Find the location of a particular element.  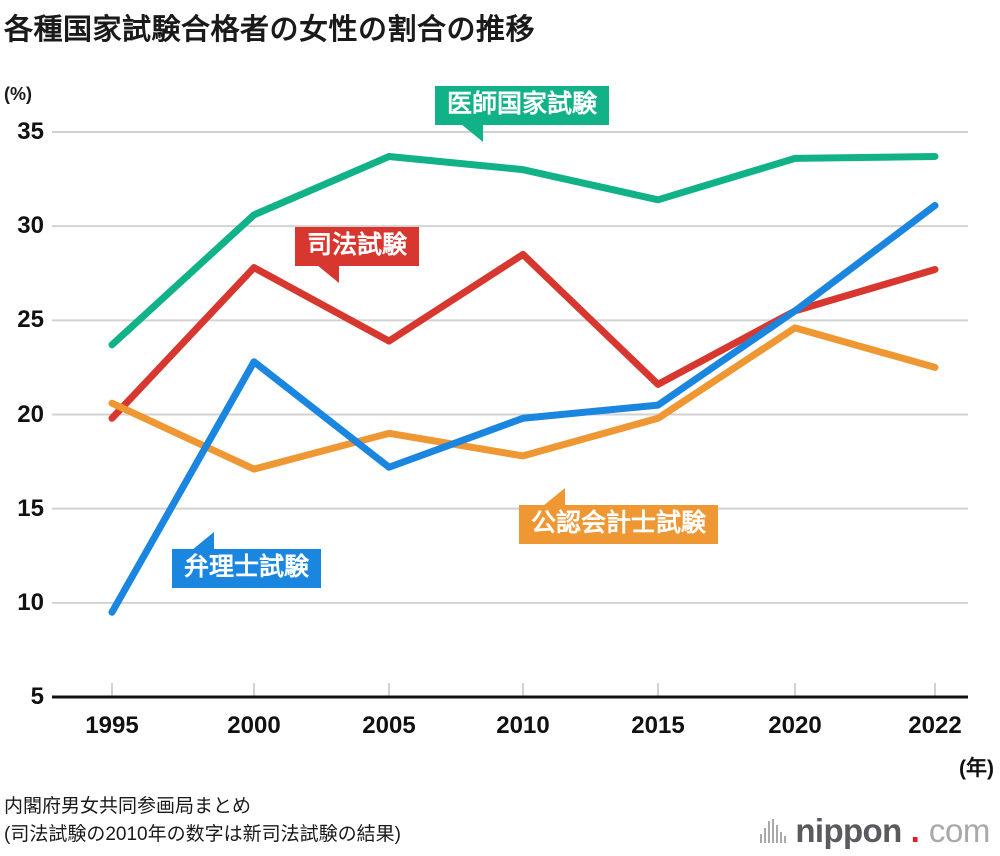

series-callout-bar-exam: 司法試験 is located at coordinates (357, 255).